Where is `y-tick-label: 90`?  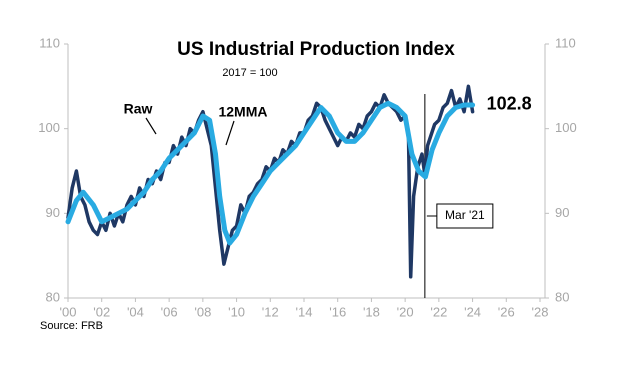 y-tick-label: 90 is located at coordinates (53, 212).